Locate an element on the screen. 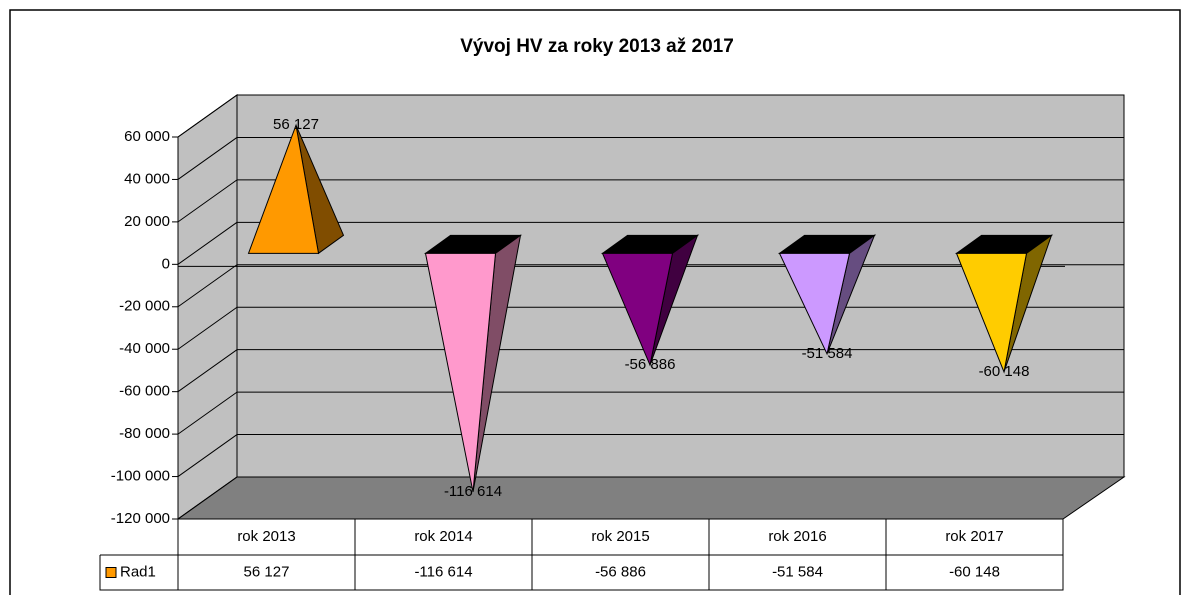 The image size is (1189, 600). y-tick-label: 0 is located at coordinates (166, 263).